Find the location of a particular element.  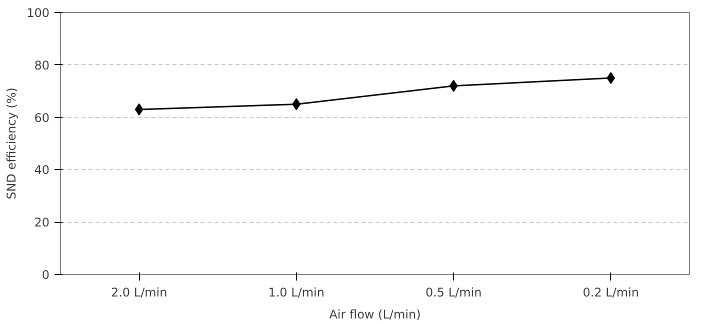

y-tick-label: 40 is located at coordinates (42, 170).